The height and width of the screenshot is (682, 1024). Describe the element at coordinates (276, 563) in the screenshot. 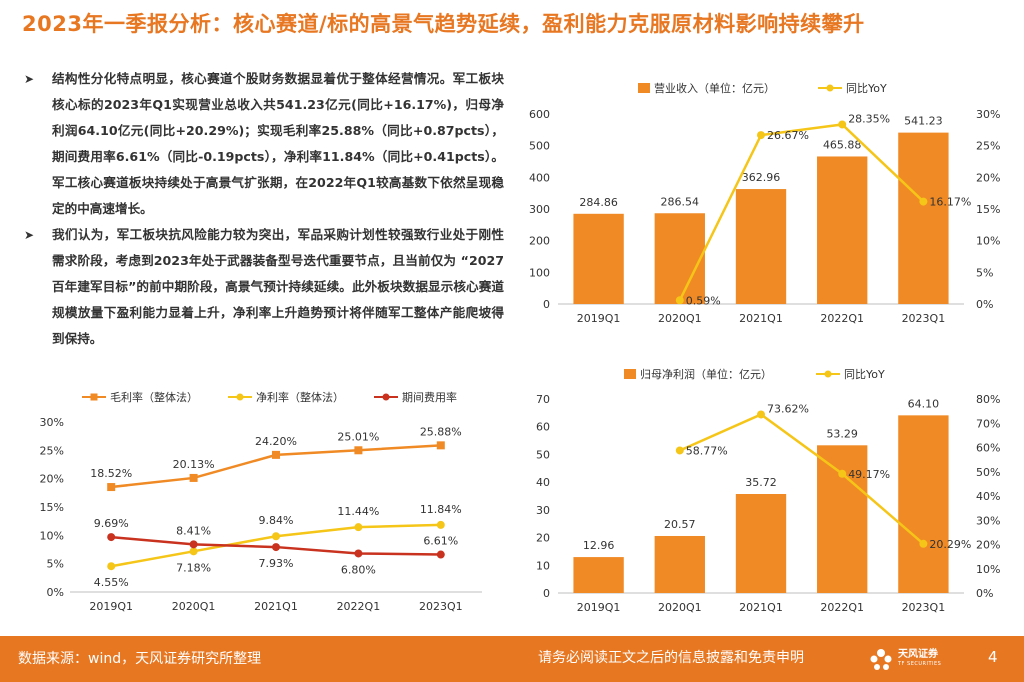

I see `data-label: 7.93%` at that location.